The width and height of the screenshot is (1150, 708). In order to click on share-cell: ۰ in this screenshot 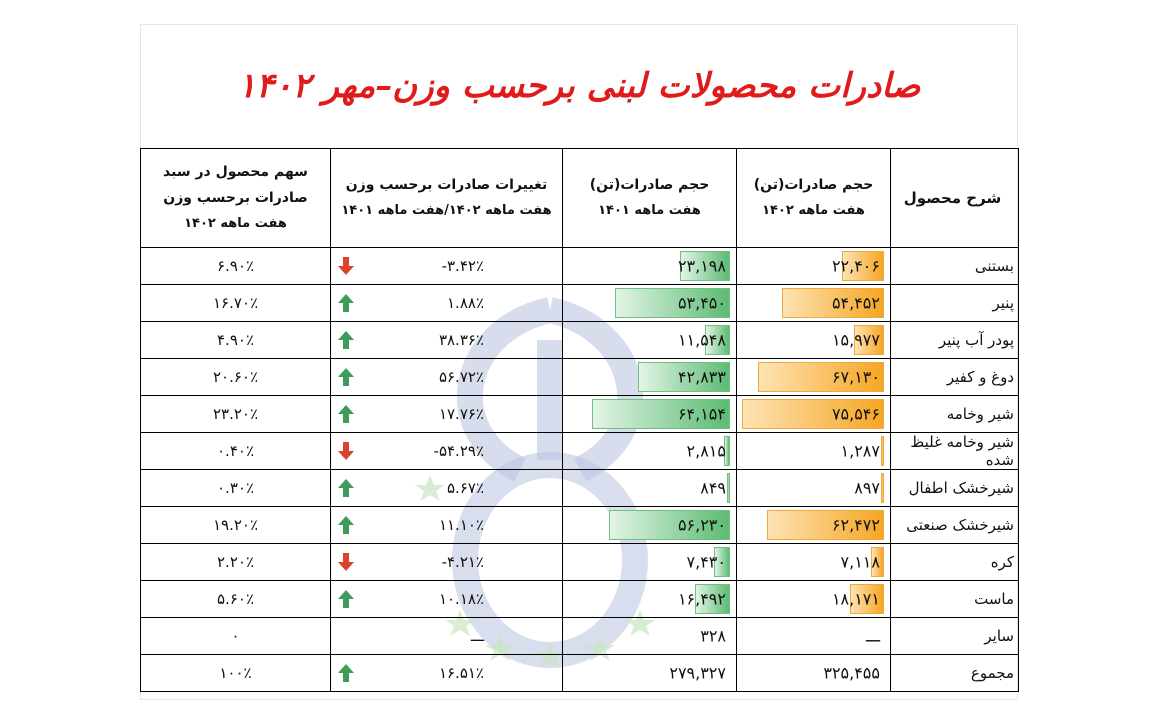, I will do `click(235, 636)`.